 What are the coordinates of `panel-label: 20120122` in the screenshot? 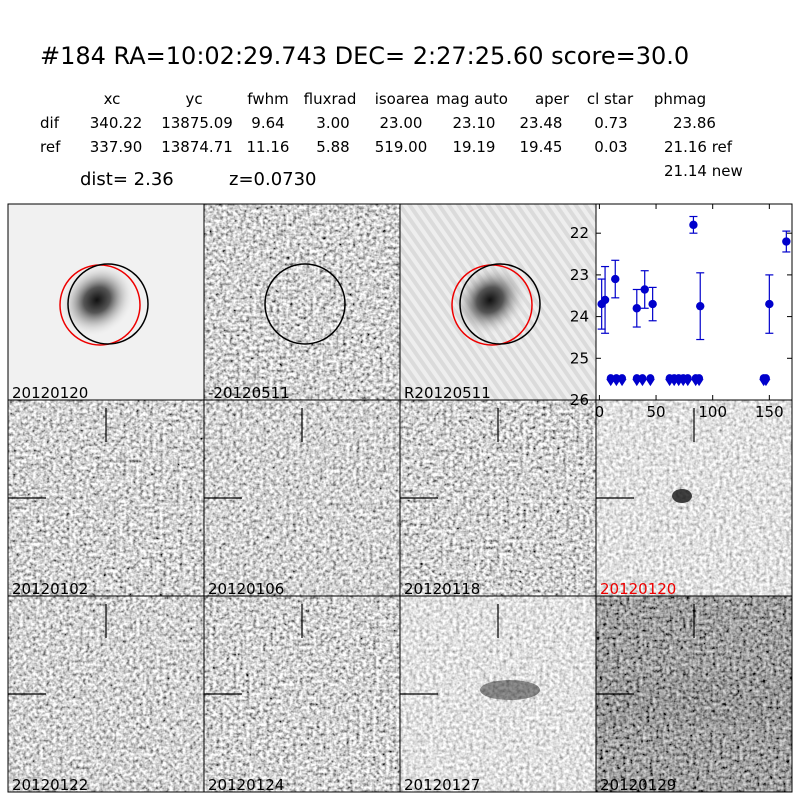 It's located at (50, 785).